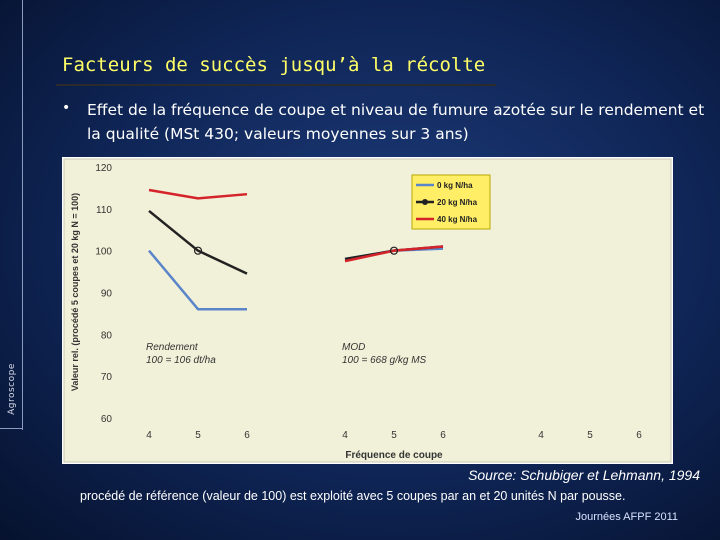 This screenshot has width=720, height=540. I want to click on group-note: 100 = 668 g/kg MS, so click(384, 360).